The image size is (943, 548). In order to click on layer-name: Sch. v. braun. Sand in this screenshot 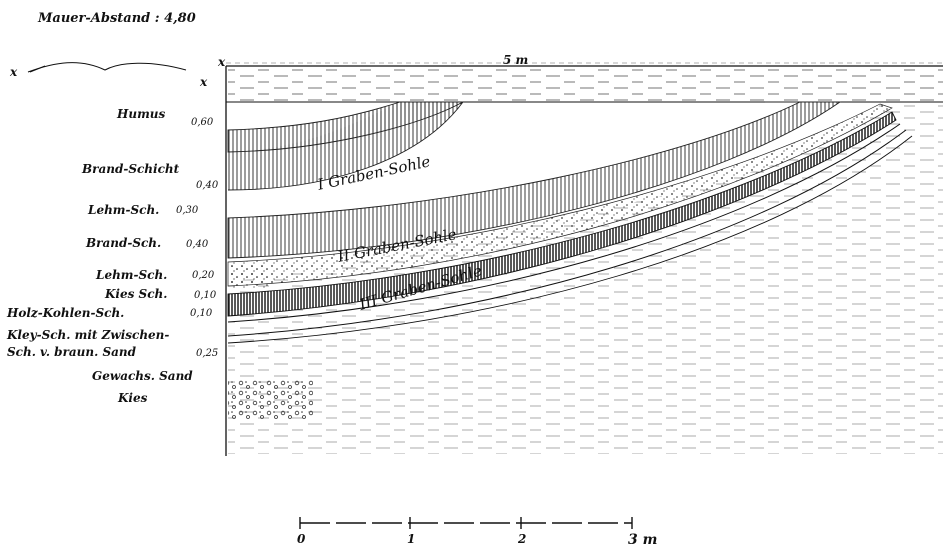, I will do `click(72, 352)`.